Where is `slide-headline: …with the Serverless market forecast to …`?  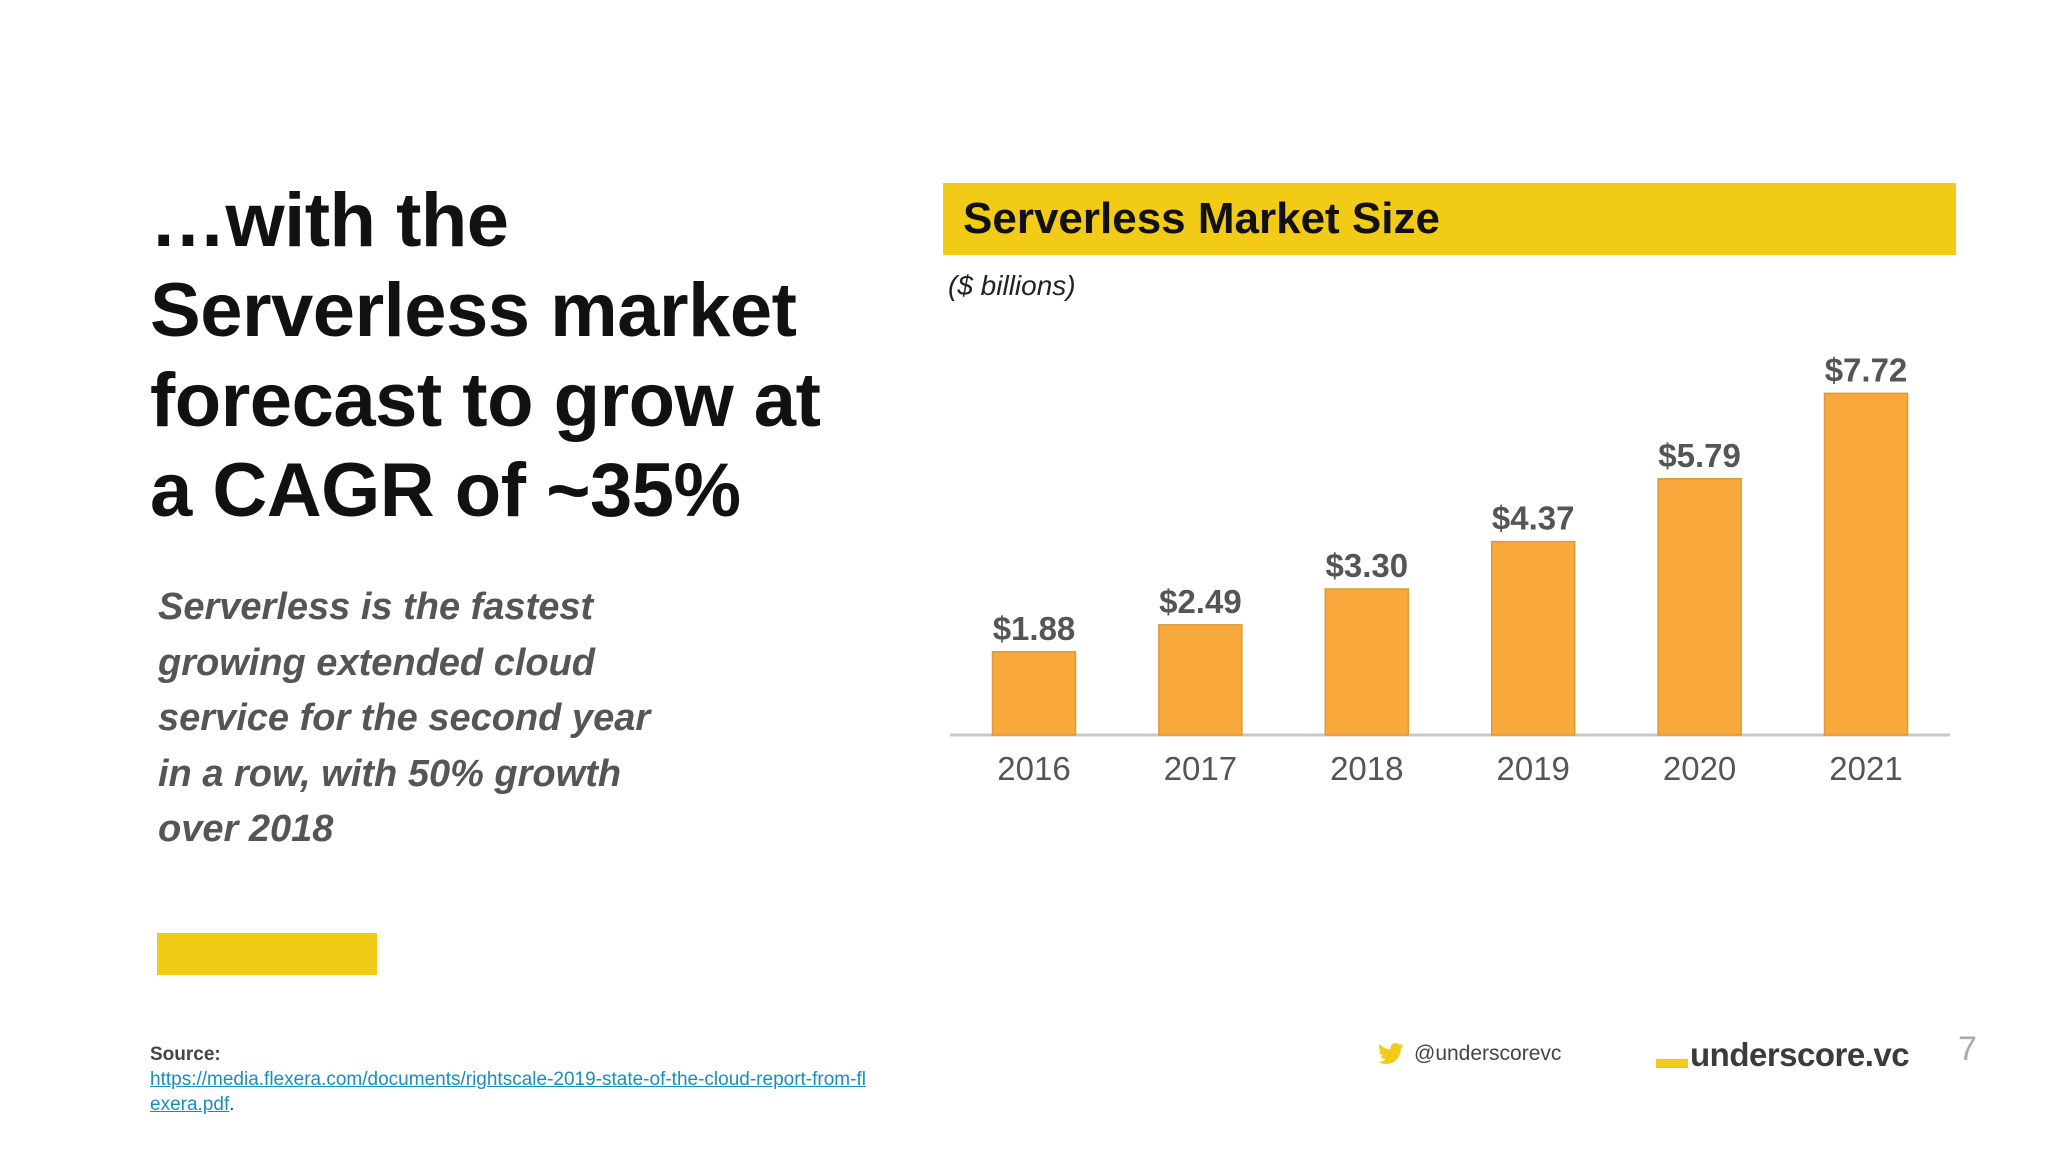 slide-headline: …with the Serverless market forecast to … is located at coordinates (485, 355).